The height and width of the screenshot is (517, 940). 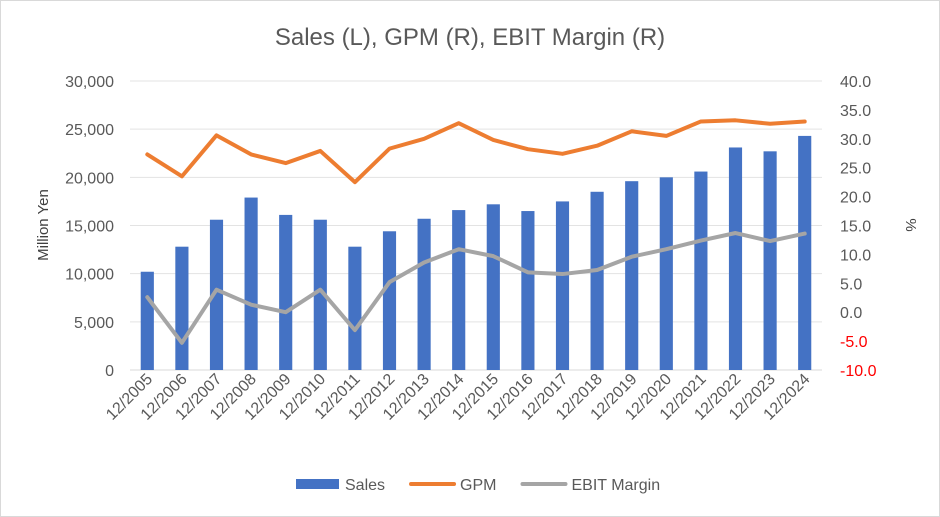 I want to click on right-tick-label: 0.0, so click(x=851, y=313).